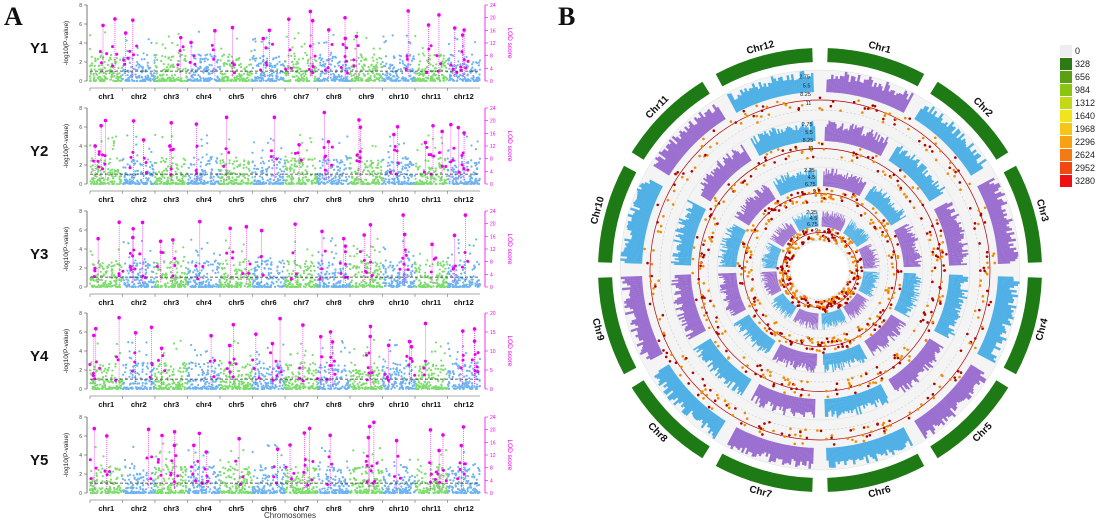  I want to click on ring-scale-label: 9, so click(814, 192).